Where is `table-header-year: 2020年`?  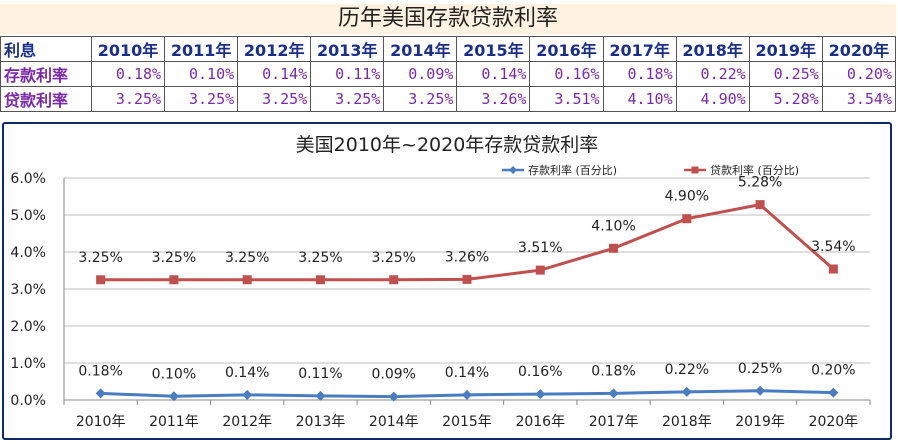
table-header-year: 2020年 is located at coordinates (859, 49).